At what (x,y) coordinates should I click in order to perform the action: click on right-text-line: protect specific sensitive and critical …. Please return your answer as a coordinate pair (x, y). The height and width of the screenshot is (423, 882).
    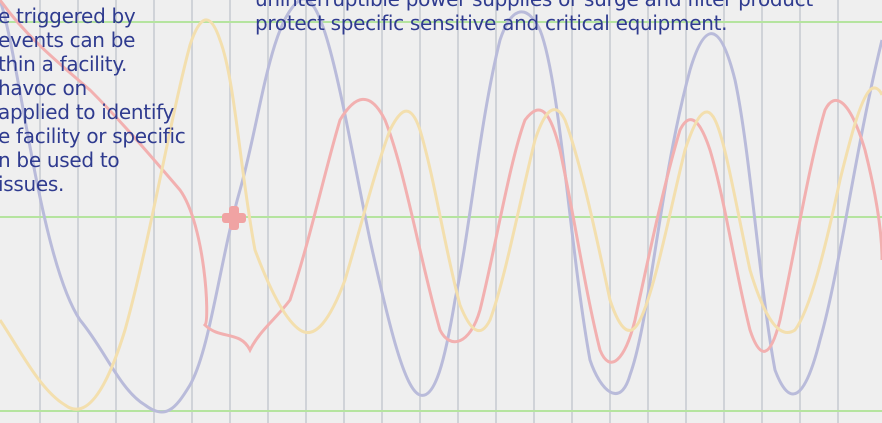
    Looking at the image, I should click on (565, 23).